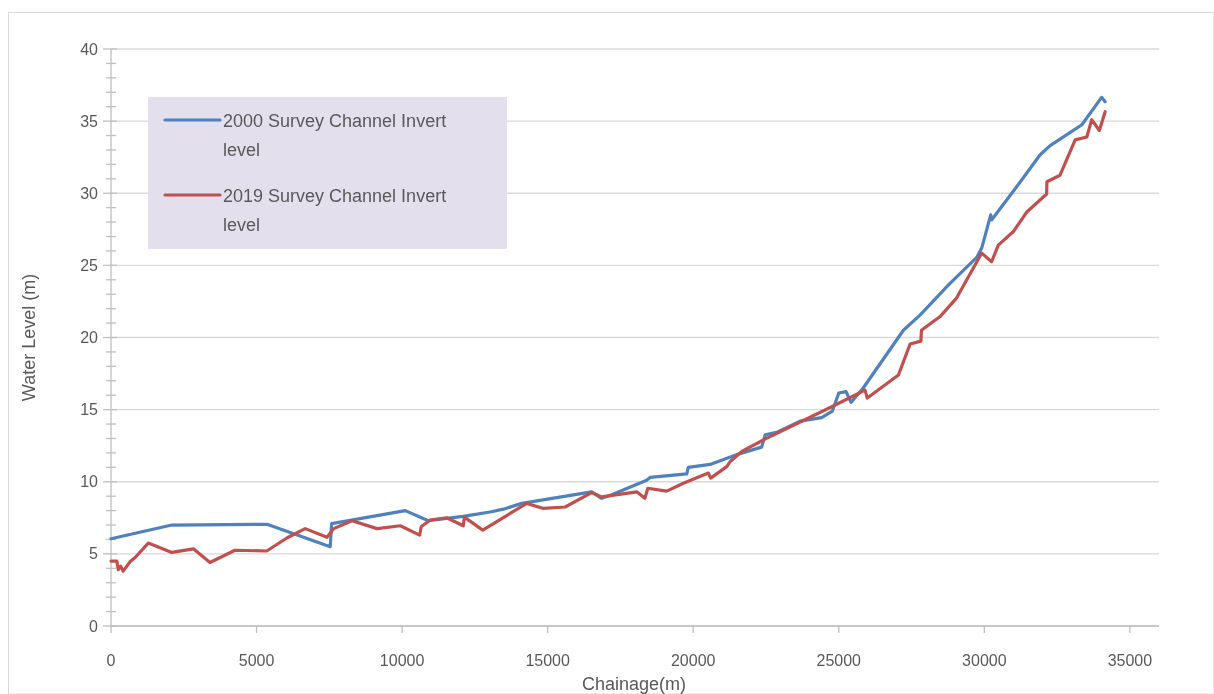  What do you see at coordinates (634, 684) in the screenshot?
I see `x-axis-title: Chainage(m)` at bounding box center [634, 684].